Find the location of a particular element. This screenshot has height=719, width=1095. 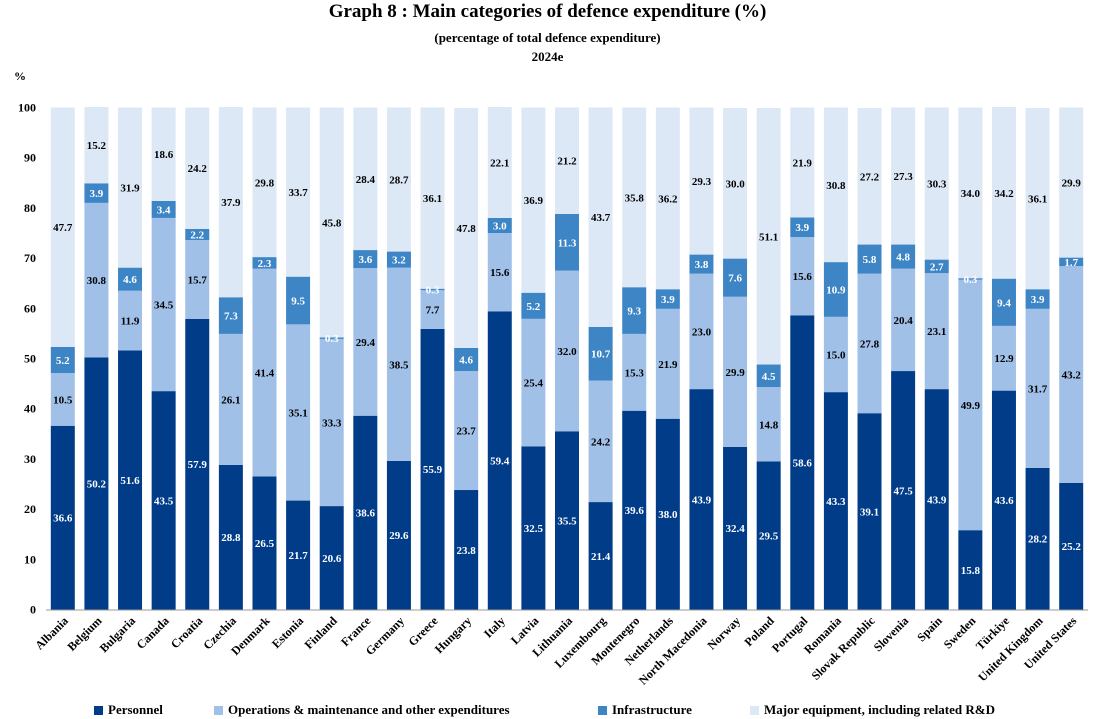

bar-operations-maintenance-and-other-expenditures-belgium is located at coordinates (96, 280).